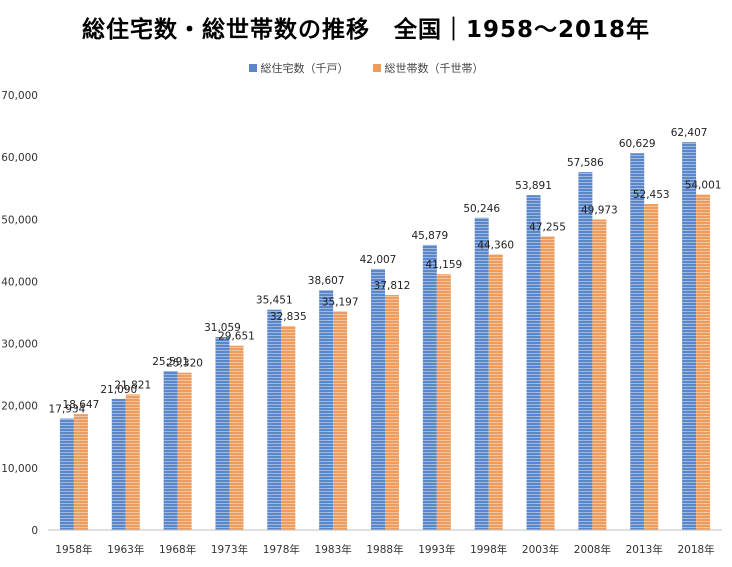 The height and width of the screenshot is (567, 732). I want to click on x-tick-label: 1998年, so click(488, 549).